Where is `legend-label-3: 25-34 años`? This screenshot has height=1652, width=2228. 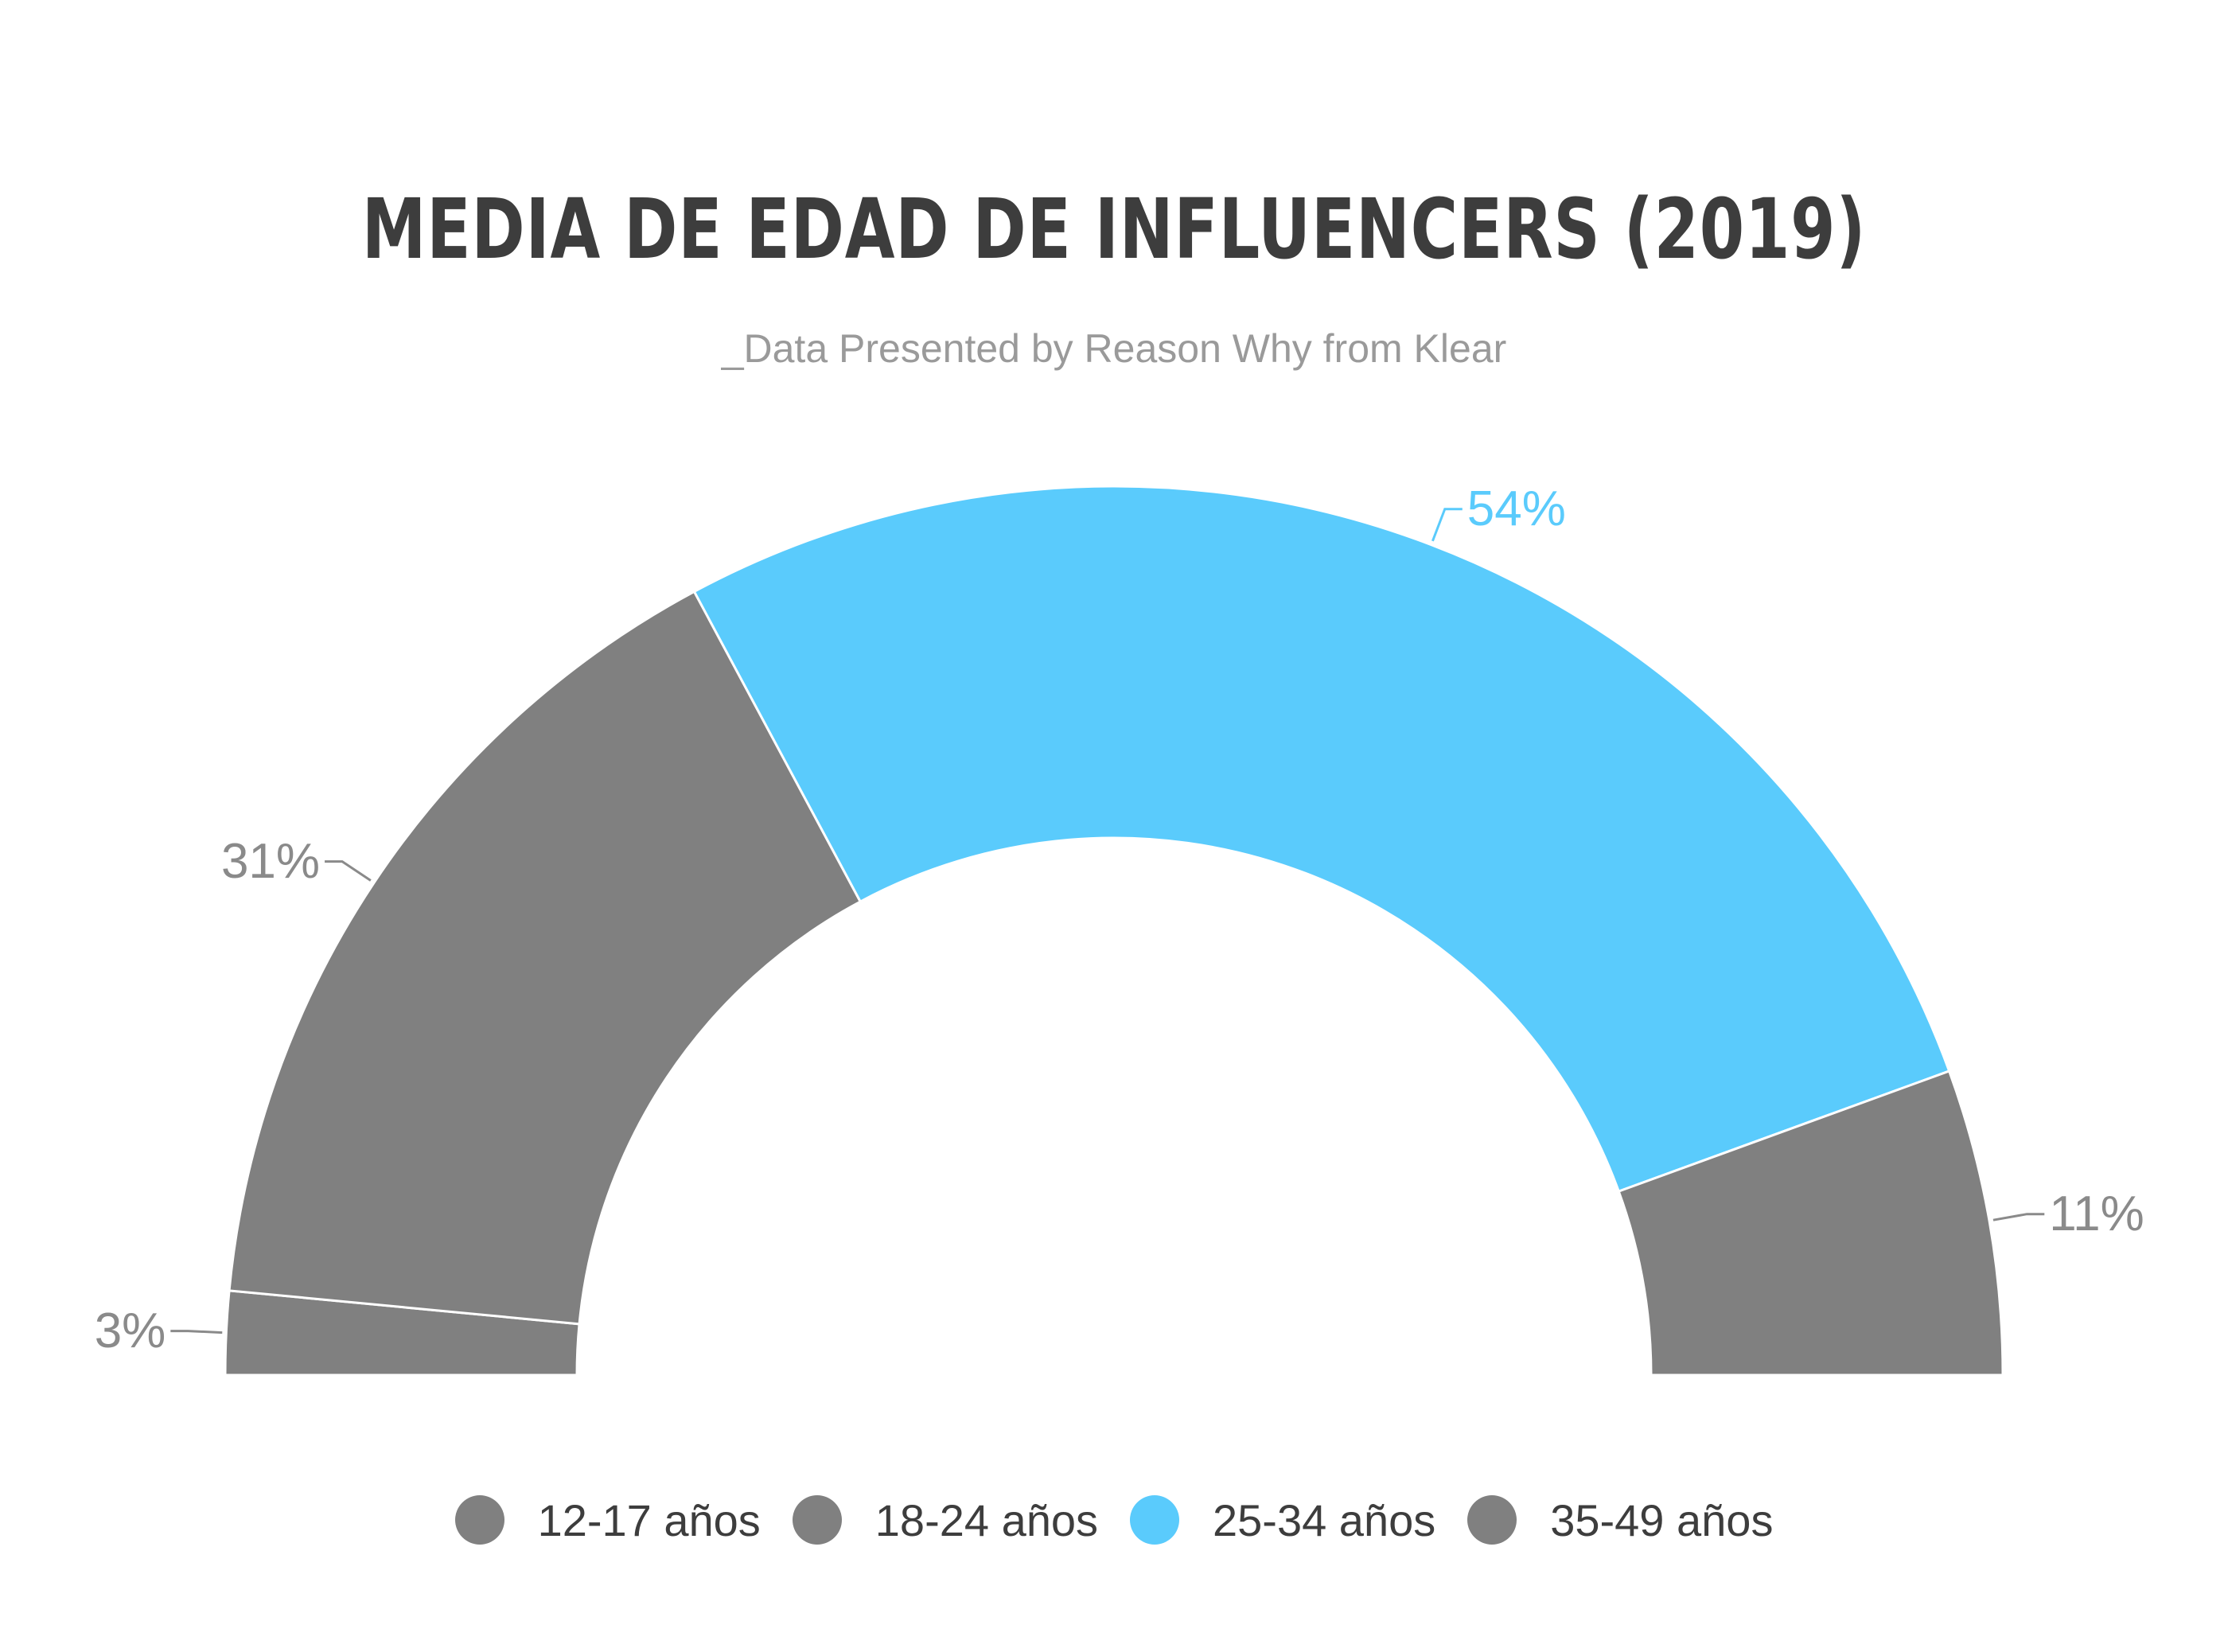
legend-label-3: 25-34 años is located at coordinates (1324, 1519).